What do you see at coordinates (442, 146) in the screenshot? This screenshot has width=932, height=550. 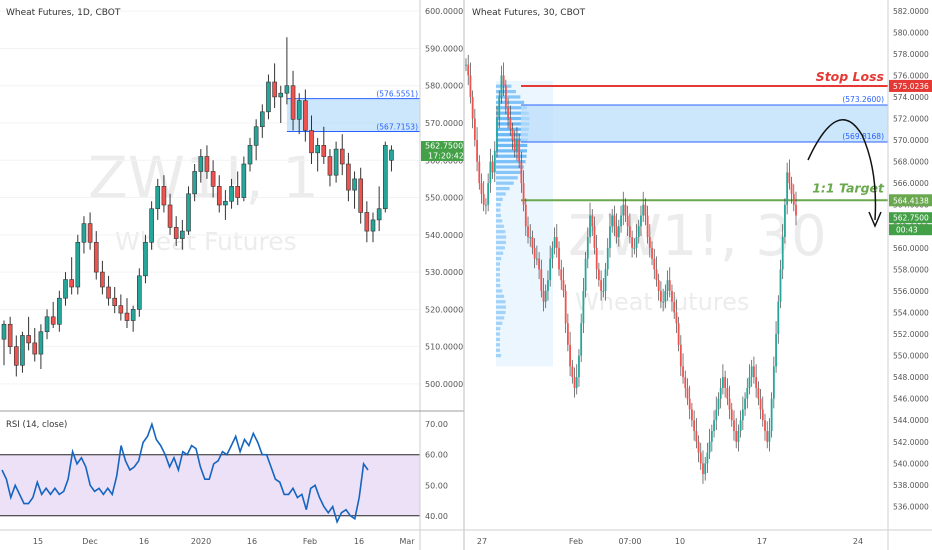 I see `daily-last-price-tag` at bounding box center [442, 146].